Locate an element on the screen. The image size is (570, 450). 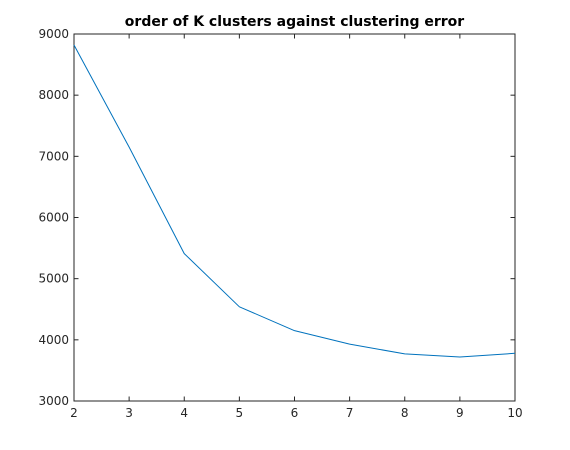
y-tick-label: 6000 is located at coordinates (53, 218).